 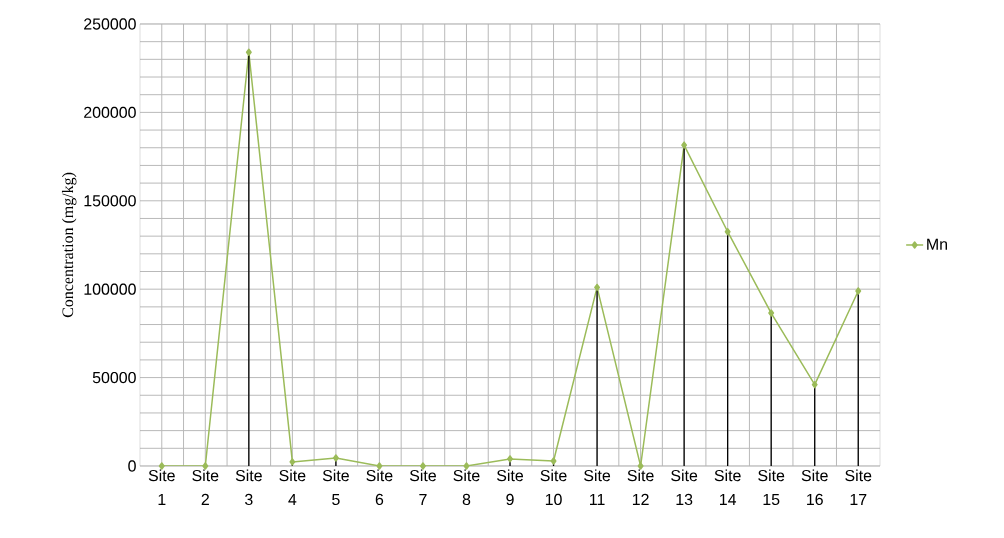 I want to click on y-tick-label: 150000, so click(x=110, y=201).